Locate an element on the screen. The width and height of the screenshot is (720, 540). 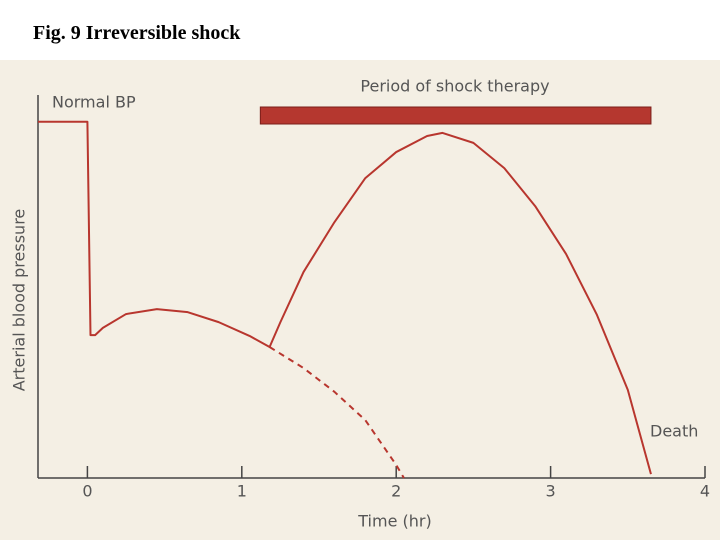
x-tick-label: 0 is located at coordinates (87, 491).